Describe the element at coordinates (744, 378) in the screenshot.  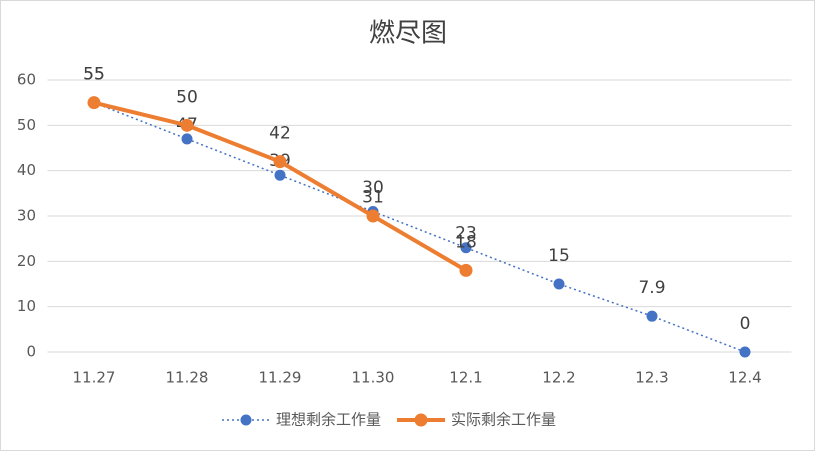
I see `x-tick-label: 12.4` at that location.